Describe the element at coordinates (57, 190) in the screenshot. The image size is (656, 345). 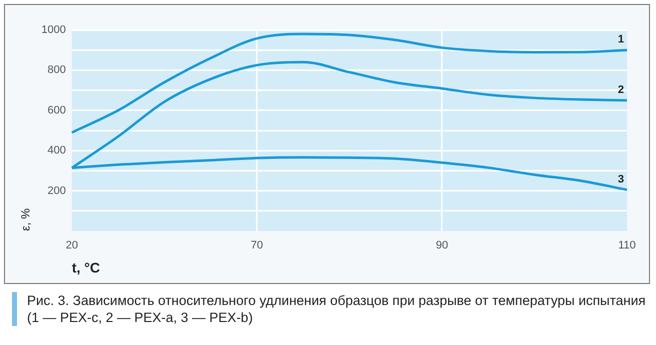
I see `y-tick-label: 200` at that location.